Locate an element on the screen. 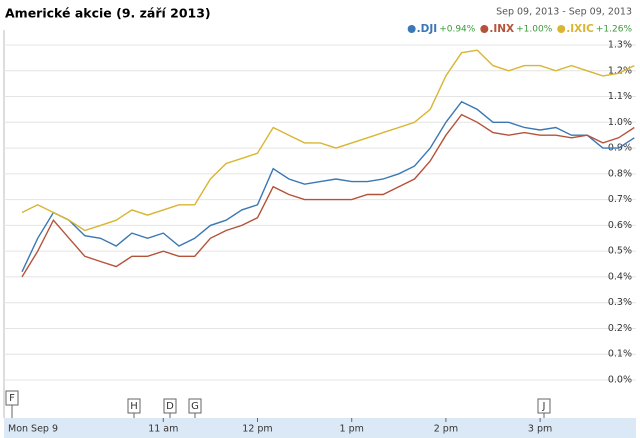 The width and height of the screenshot is (640, 438). flag: D is located at coordinates (170, 406).